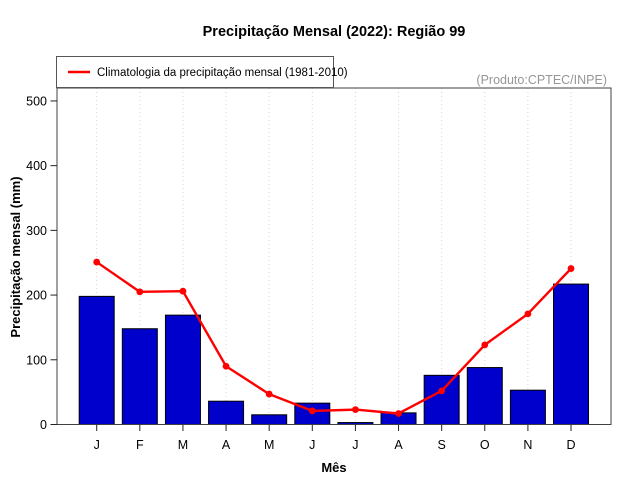 The height and width of the screenshot is (500, 640). I want to click on x-tick-label: O, so click(485, 445).